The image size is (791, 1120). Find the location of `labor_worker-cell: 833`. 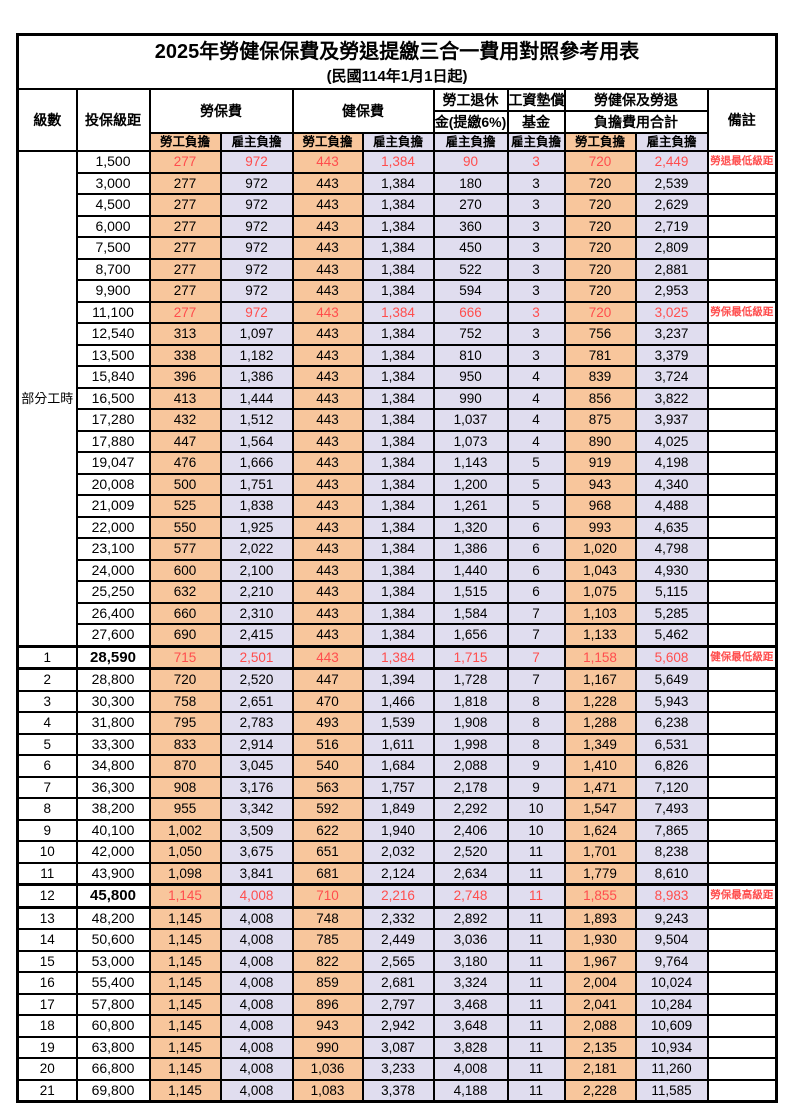

labor_worker-cell: 833 is located at coordinates (185, 744).